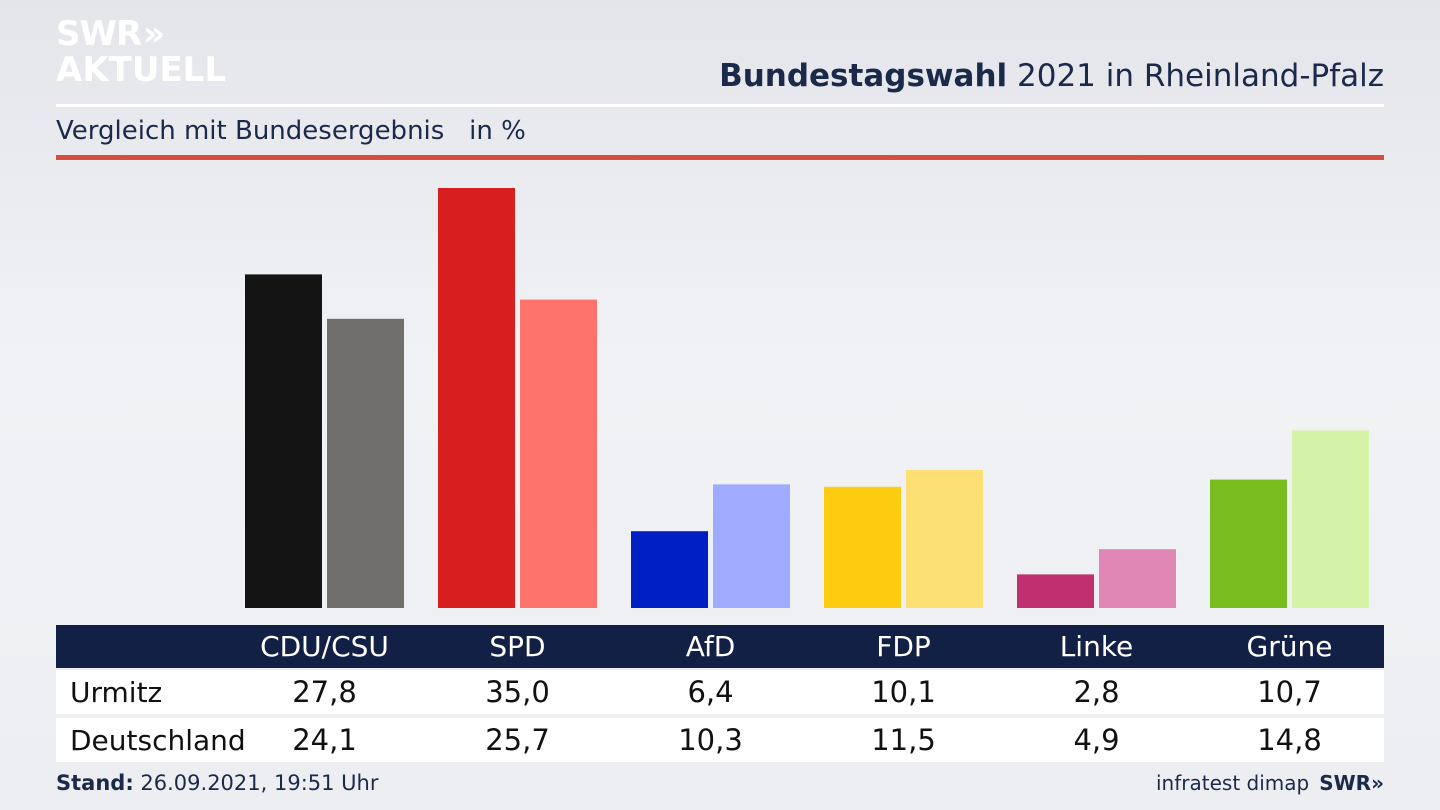  What do you see at coordinates (1289, 692) in the screenshot?
I see `table-cell: 10,7` at bounding box center [1289, 692].